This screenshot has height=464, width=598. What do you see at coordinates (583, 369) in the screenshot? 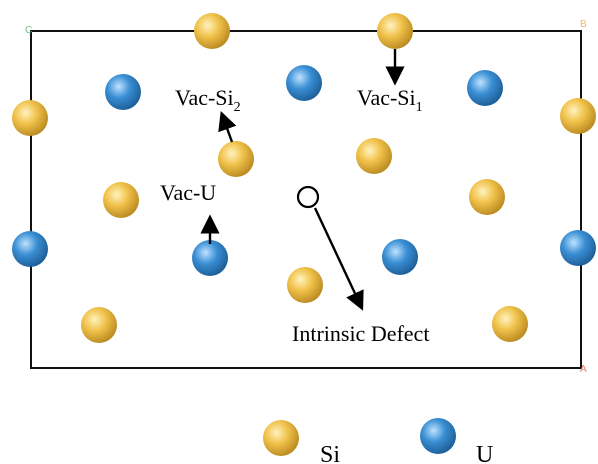
I see `corner-label-a: A` at bounding box center [583, 369].